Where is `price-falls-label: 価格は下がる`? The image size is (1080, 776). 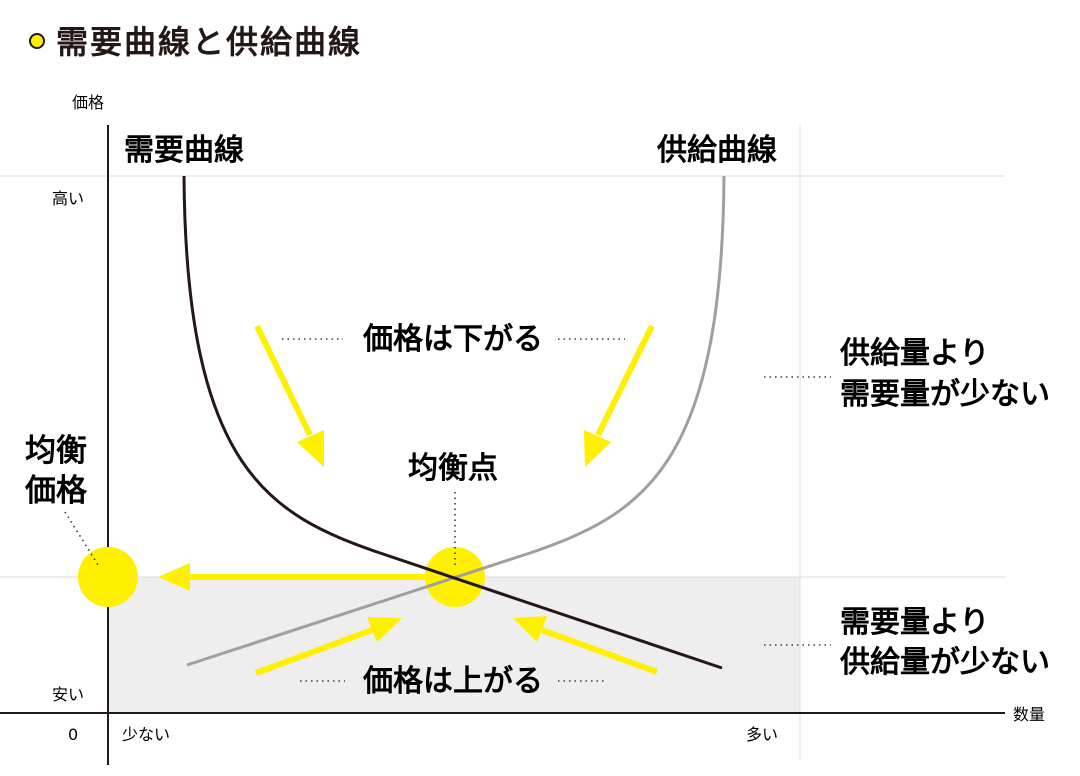 price-falls-label: 価格は下がる is located at coordinates (452, 339).